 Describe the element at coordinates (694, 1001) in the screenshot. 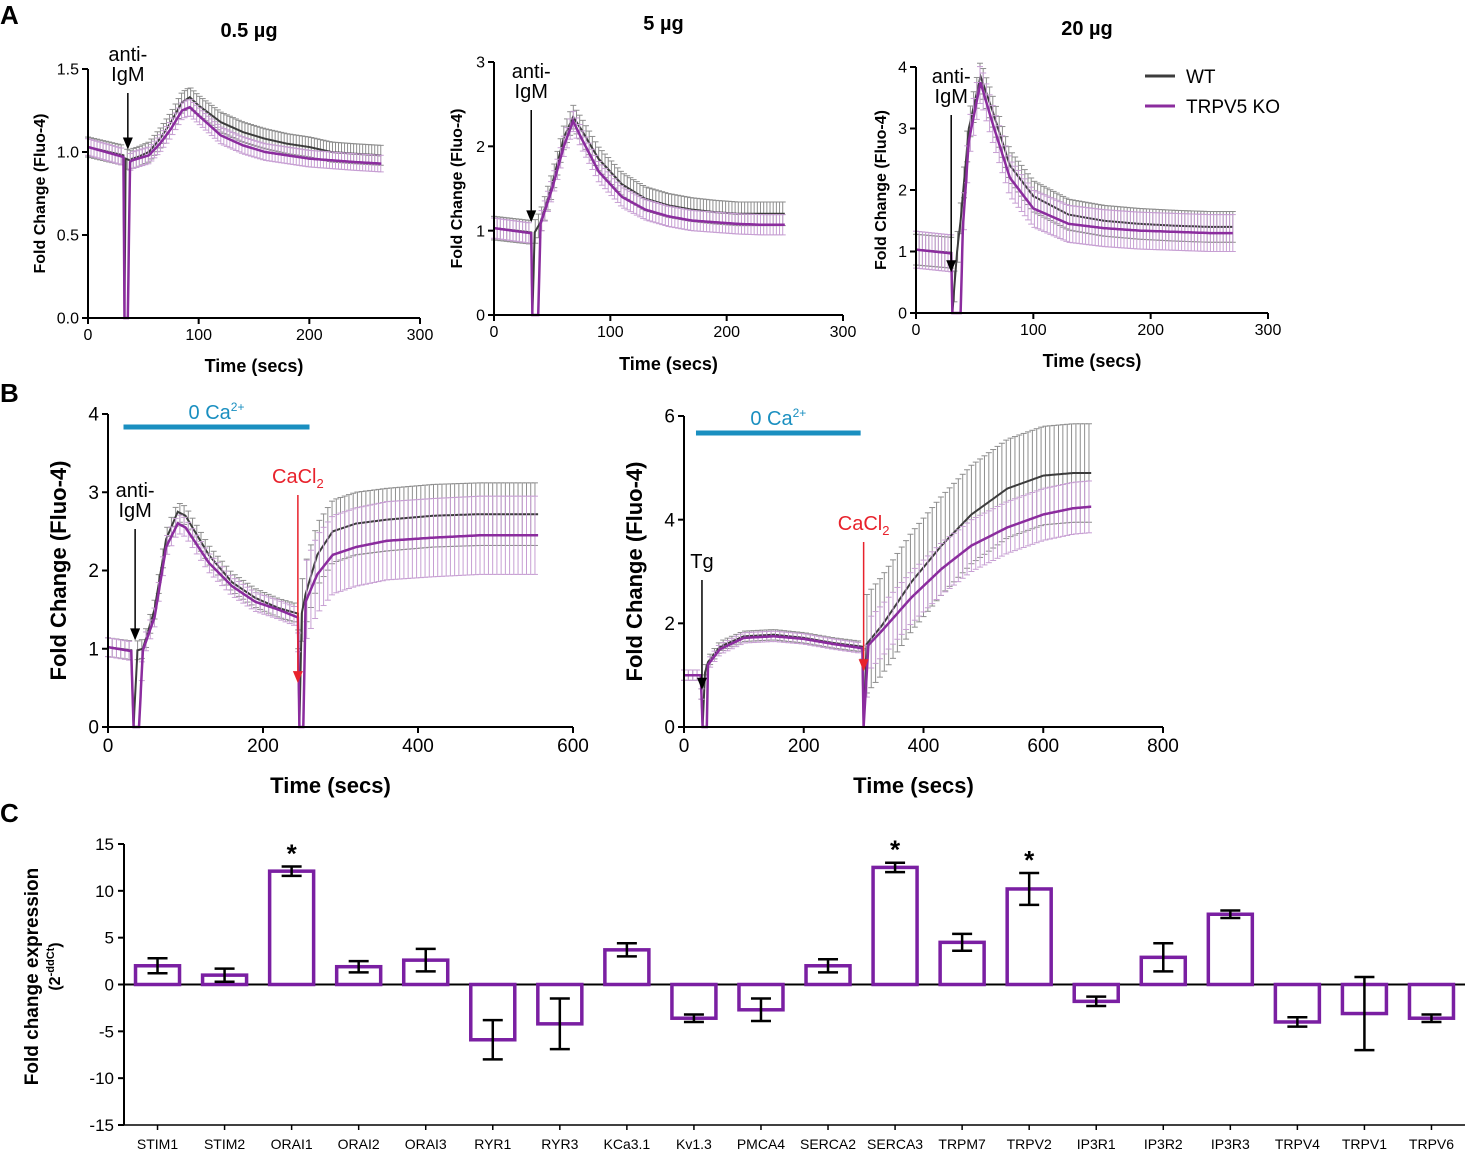

I see `bar-kv1.3` at that location.